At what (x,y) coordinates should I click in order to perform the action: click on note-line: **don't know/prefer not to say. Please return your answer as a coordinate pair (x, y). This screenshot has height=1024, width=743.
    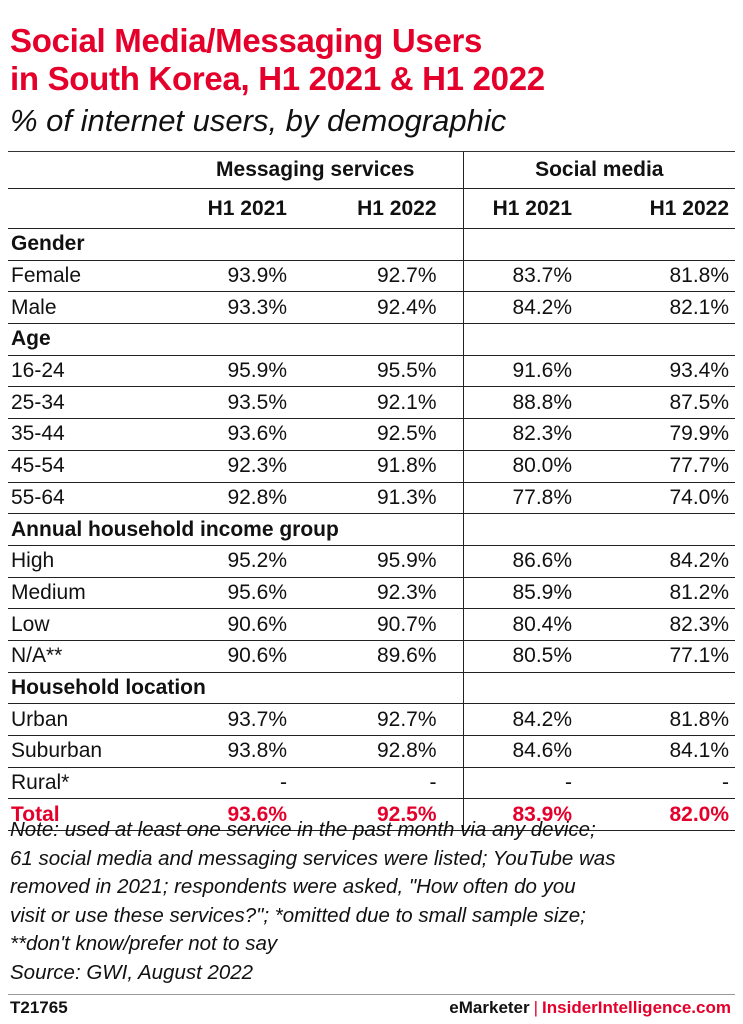
    Looking at the image, I should click on (144, 943).